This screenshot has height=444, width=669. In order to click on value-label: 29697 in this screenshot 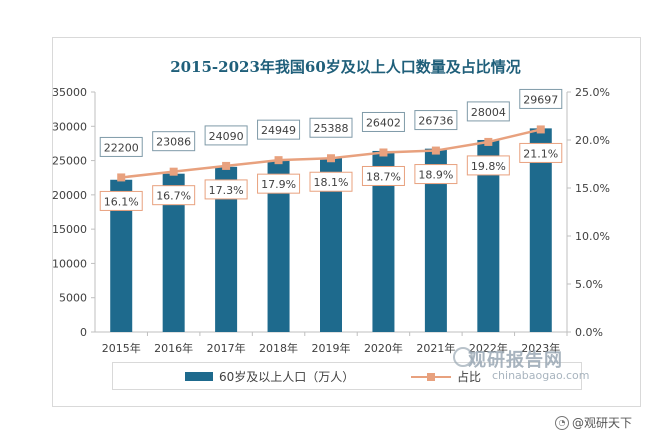, I will do `click(540, 99)`.